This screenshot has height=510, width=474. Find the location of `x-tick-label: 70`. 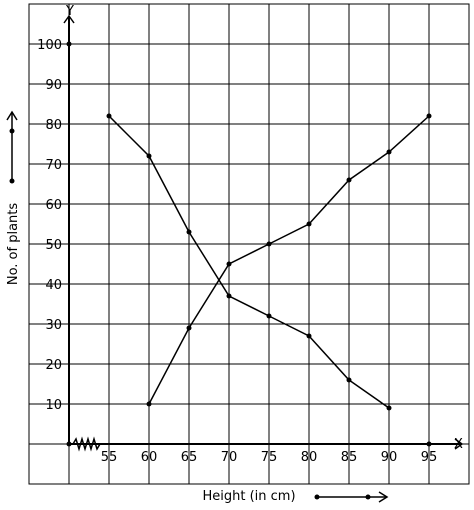

x-tick-label: 70 is located at coordinates (229, 457).